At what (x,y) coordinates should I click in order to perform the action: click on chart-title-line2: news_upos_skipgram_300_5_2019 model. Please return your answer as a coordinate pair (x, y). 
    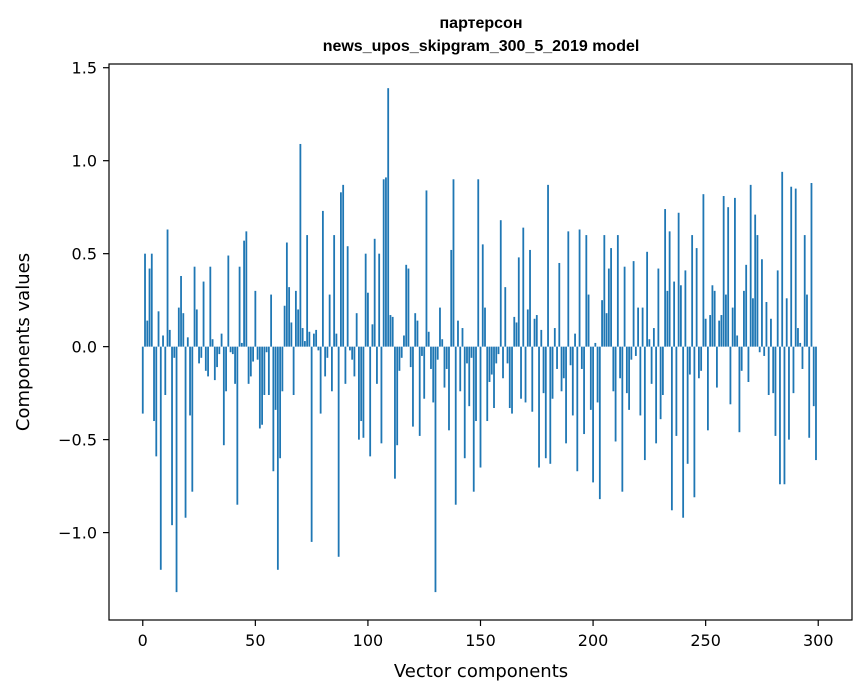
    Looking at the image, I should click on (481, 46).